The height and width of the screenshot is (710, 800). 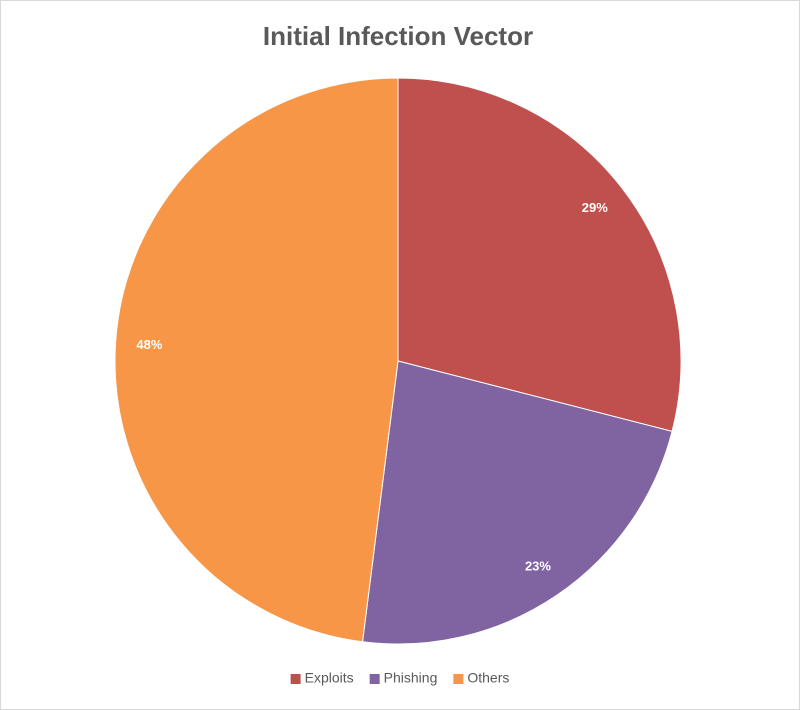 What do you see at coordinates (538, 565) in the screenshot?
I see `data-label: 23%` at bounding box center [538, 565].